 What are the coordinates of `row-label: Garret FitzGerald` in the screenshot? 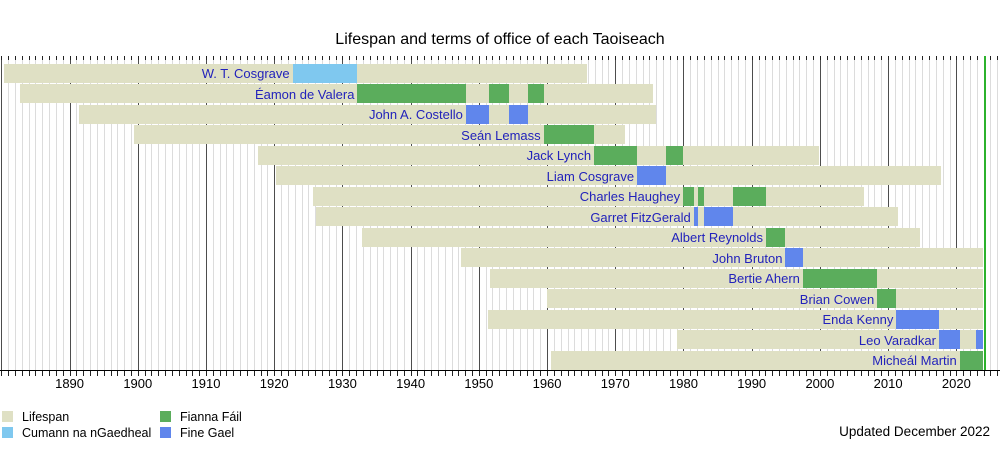 It's located at (640, 217).